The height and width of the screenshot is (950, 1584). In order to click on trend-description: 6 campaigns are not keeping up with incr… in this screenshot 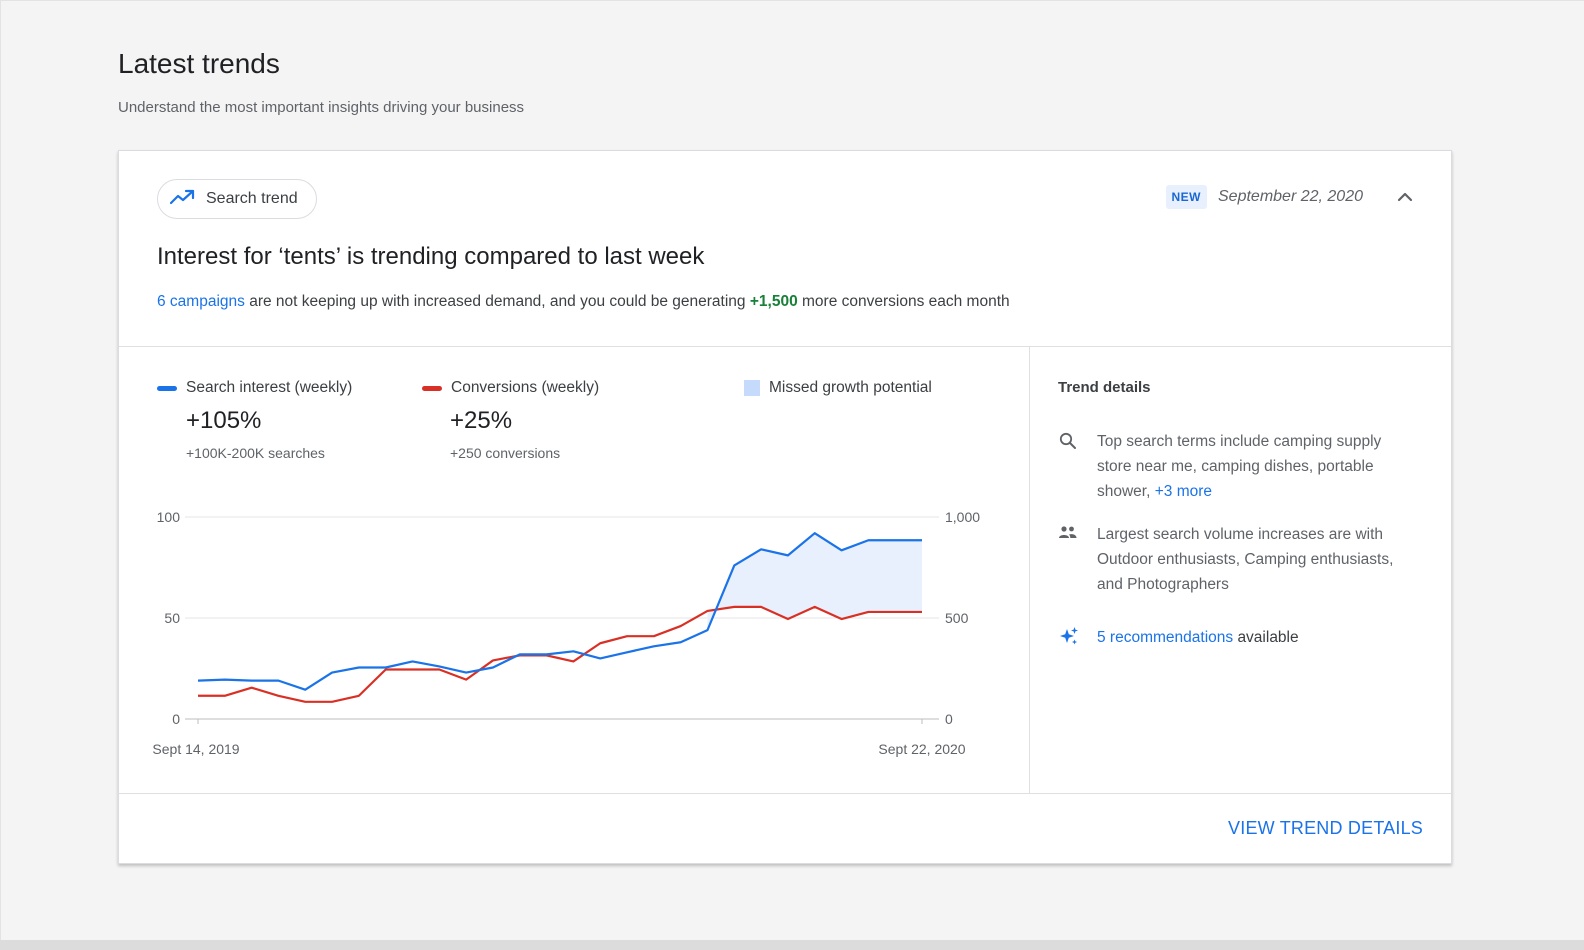, I will do `click(583, 302)`.